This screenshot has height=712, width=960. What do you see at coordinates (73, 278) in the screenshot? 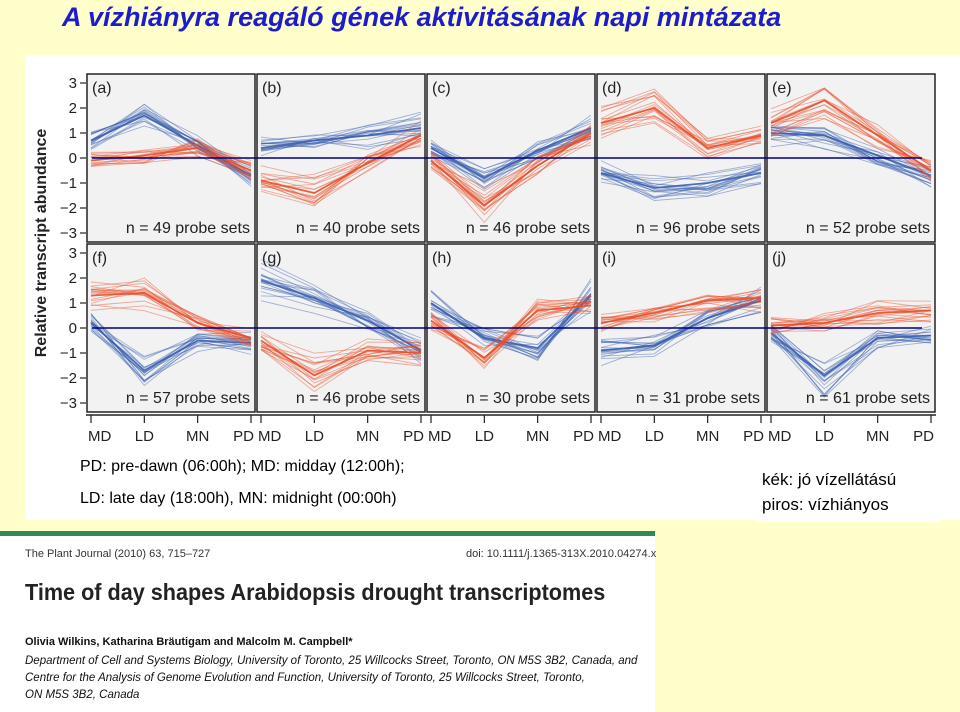
I see `y-tick-label: 2` at bounding box center [73, 278].